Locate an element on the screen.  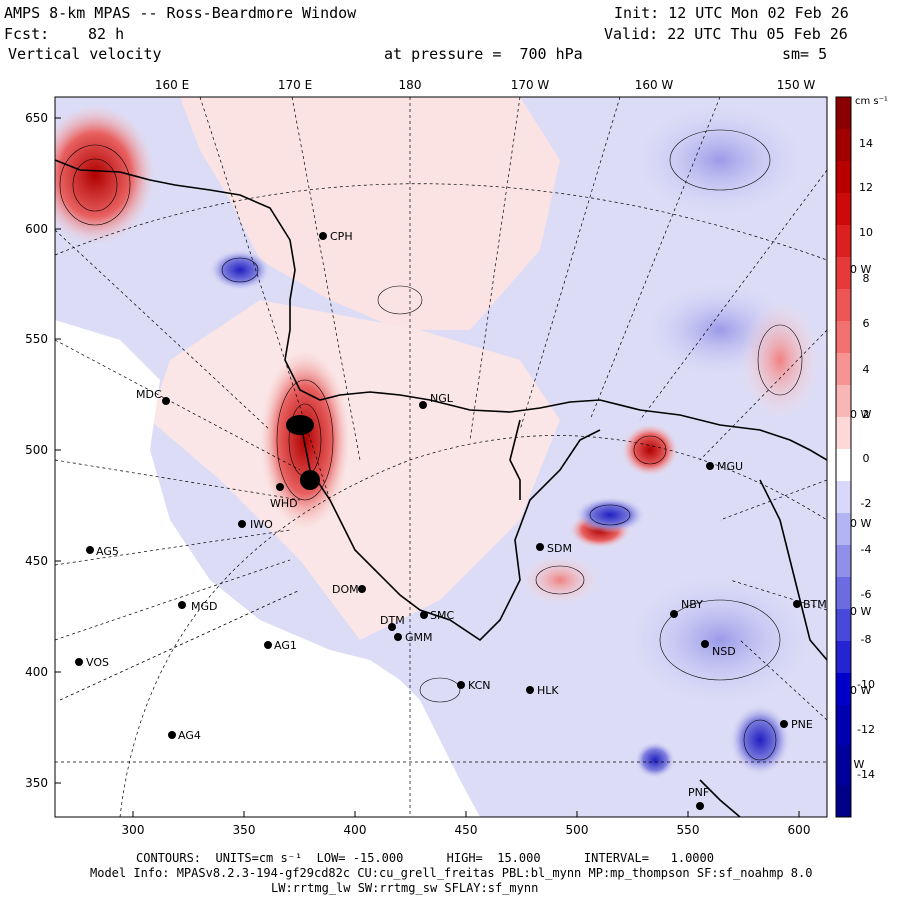
station-label: IWO is located at coordinates (261, 524).